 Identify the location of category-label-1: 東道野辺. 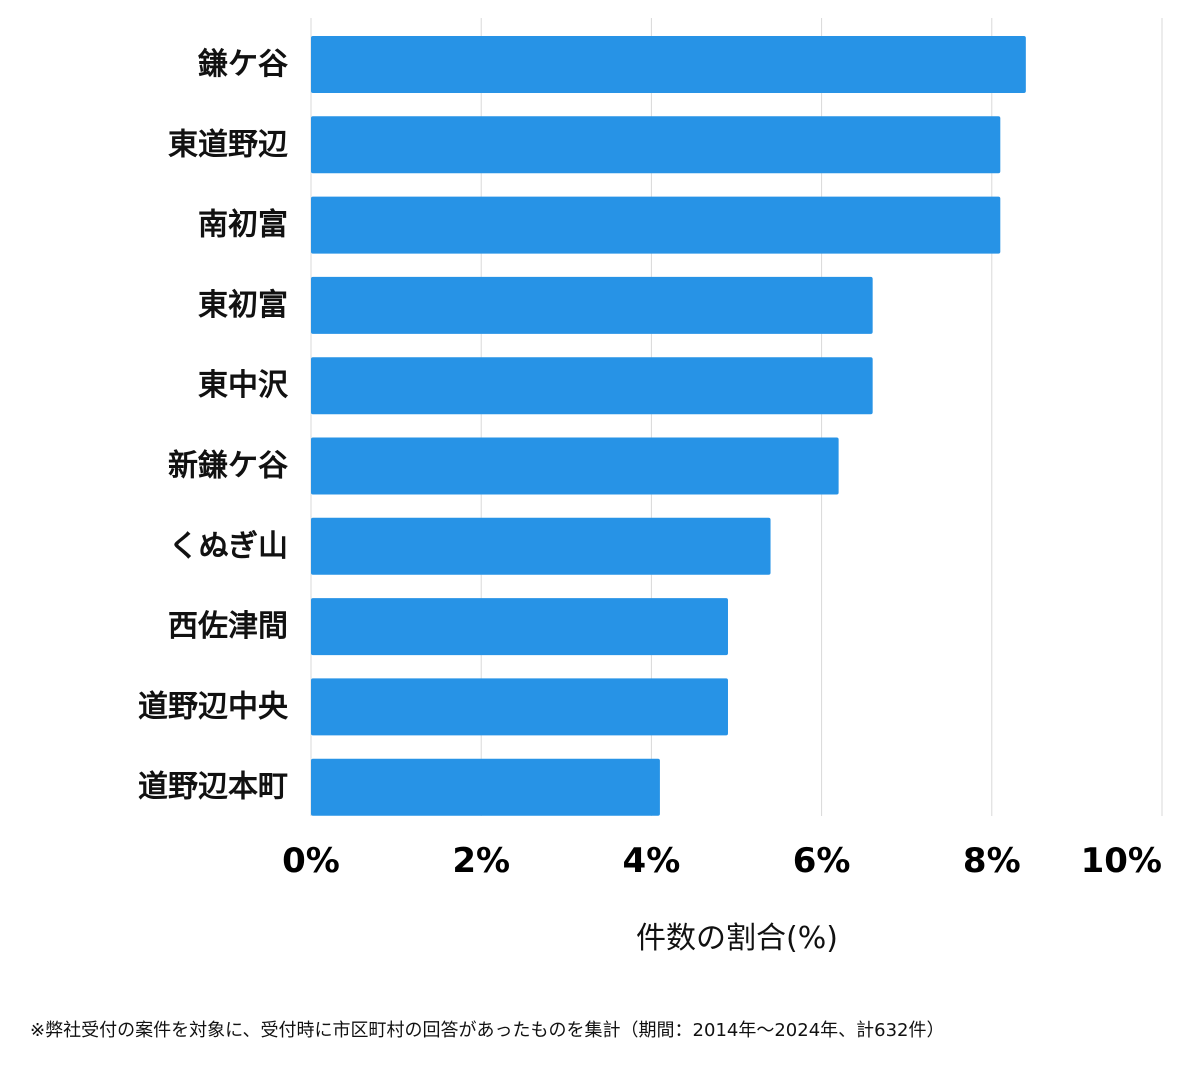
(228, 144).